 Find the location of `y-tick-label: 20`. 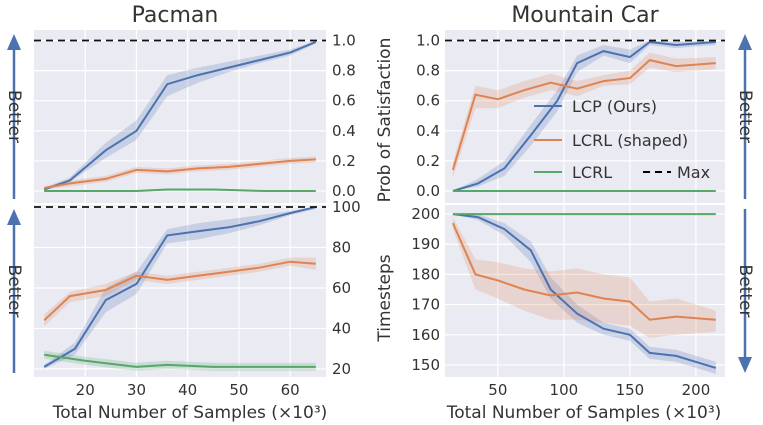

y-tick-label: 20 is located at coordinates (341, 369).